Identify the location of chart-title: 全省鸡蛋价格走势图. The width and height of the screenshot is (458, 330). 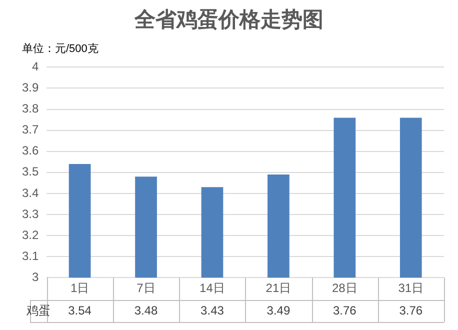
(229, 20).